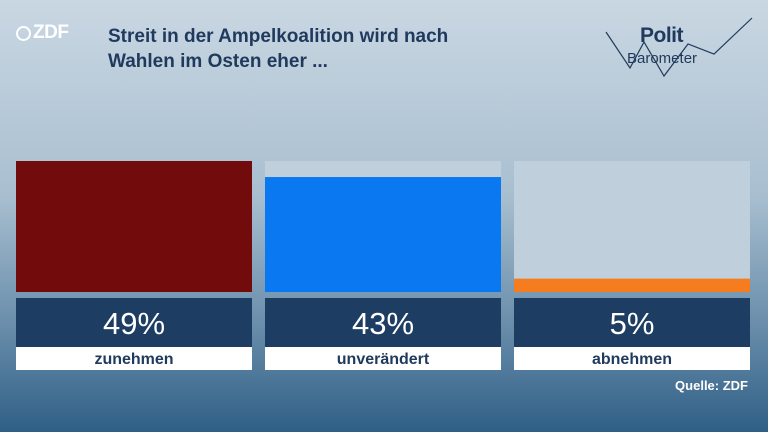 This screenshot has height=432, width=768. I want to click on politbarometer-logo: Polit Barometer, so click(679, 49).